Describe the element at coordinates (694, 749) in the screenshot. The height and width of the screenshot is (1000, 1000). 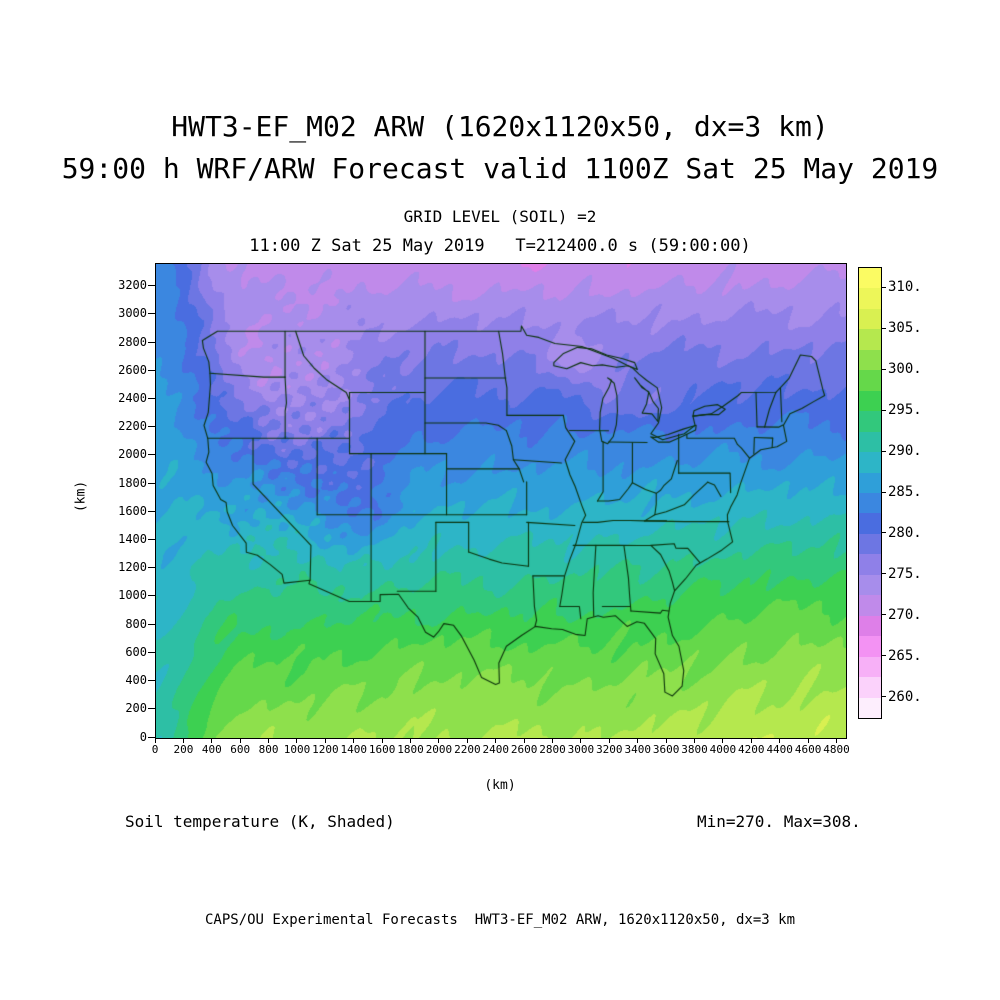
I see `x-tick-label: 3800` at that location.